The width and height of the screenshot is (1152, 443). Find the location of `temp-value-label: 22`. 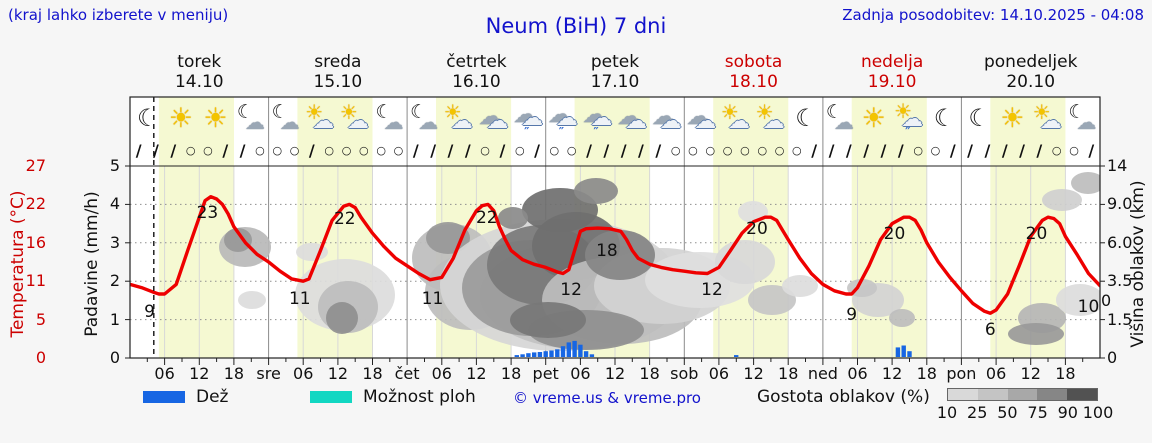

temp-value-label: 22 is located at coordinates (344, 218).